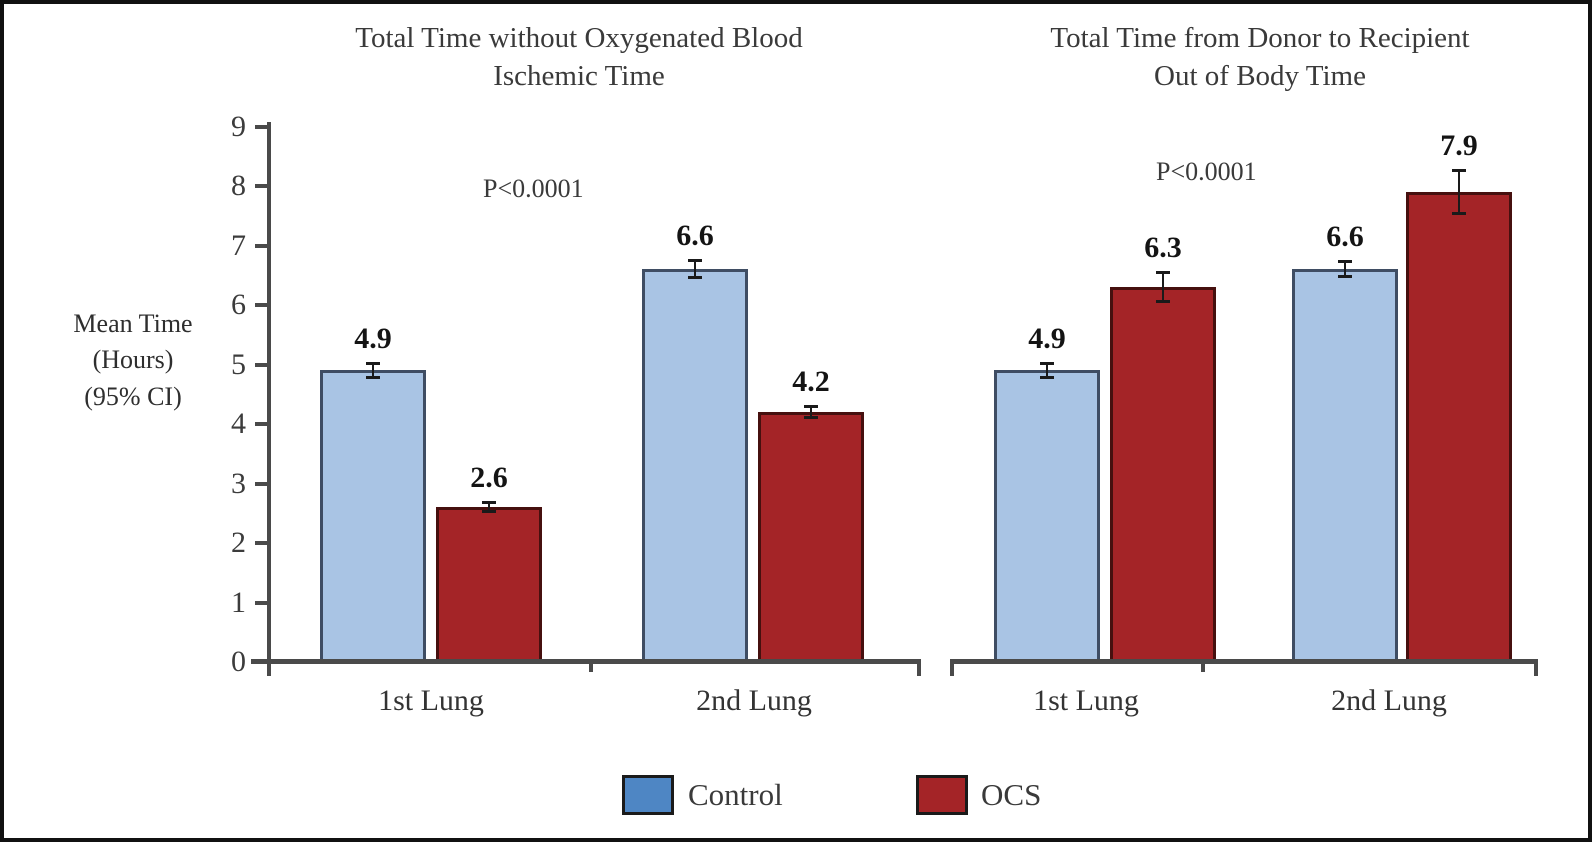 Image resolution: width=1592 pixels, height=842 pixels. I want to click on legend-label-ocs: OCS, so click(1011, 794).